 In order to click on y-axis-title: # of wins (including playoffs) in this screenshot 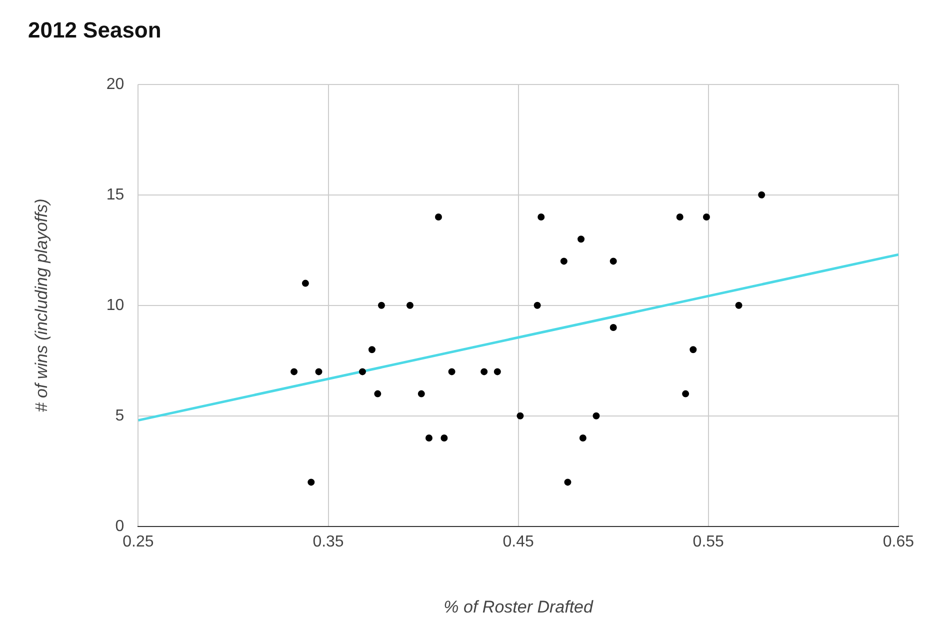, I will do `click(41, 305)`.